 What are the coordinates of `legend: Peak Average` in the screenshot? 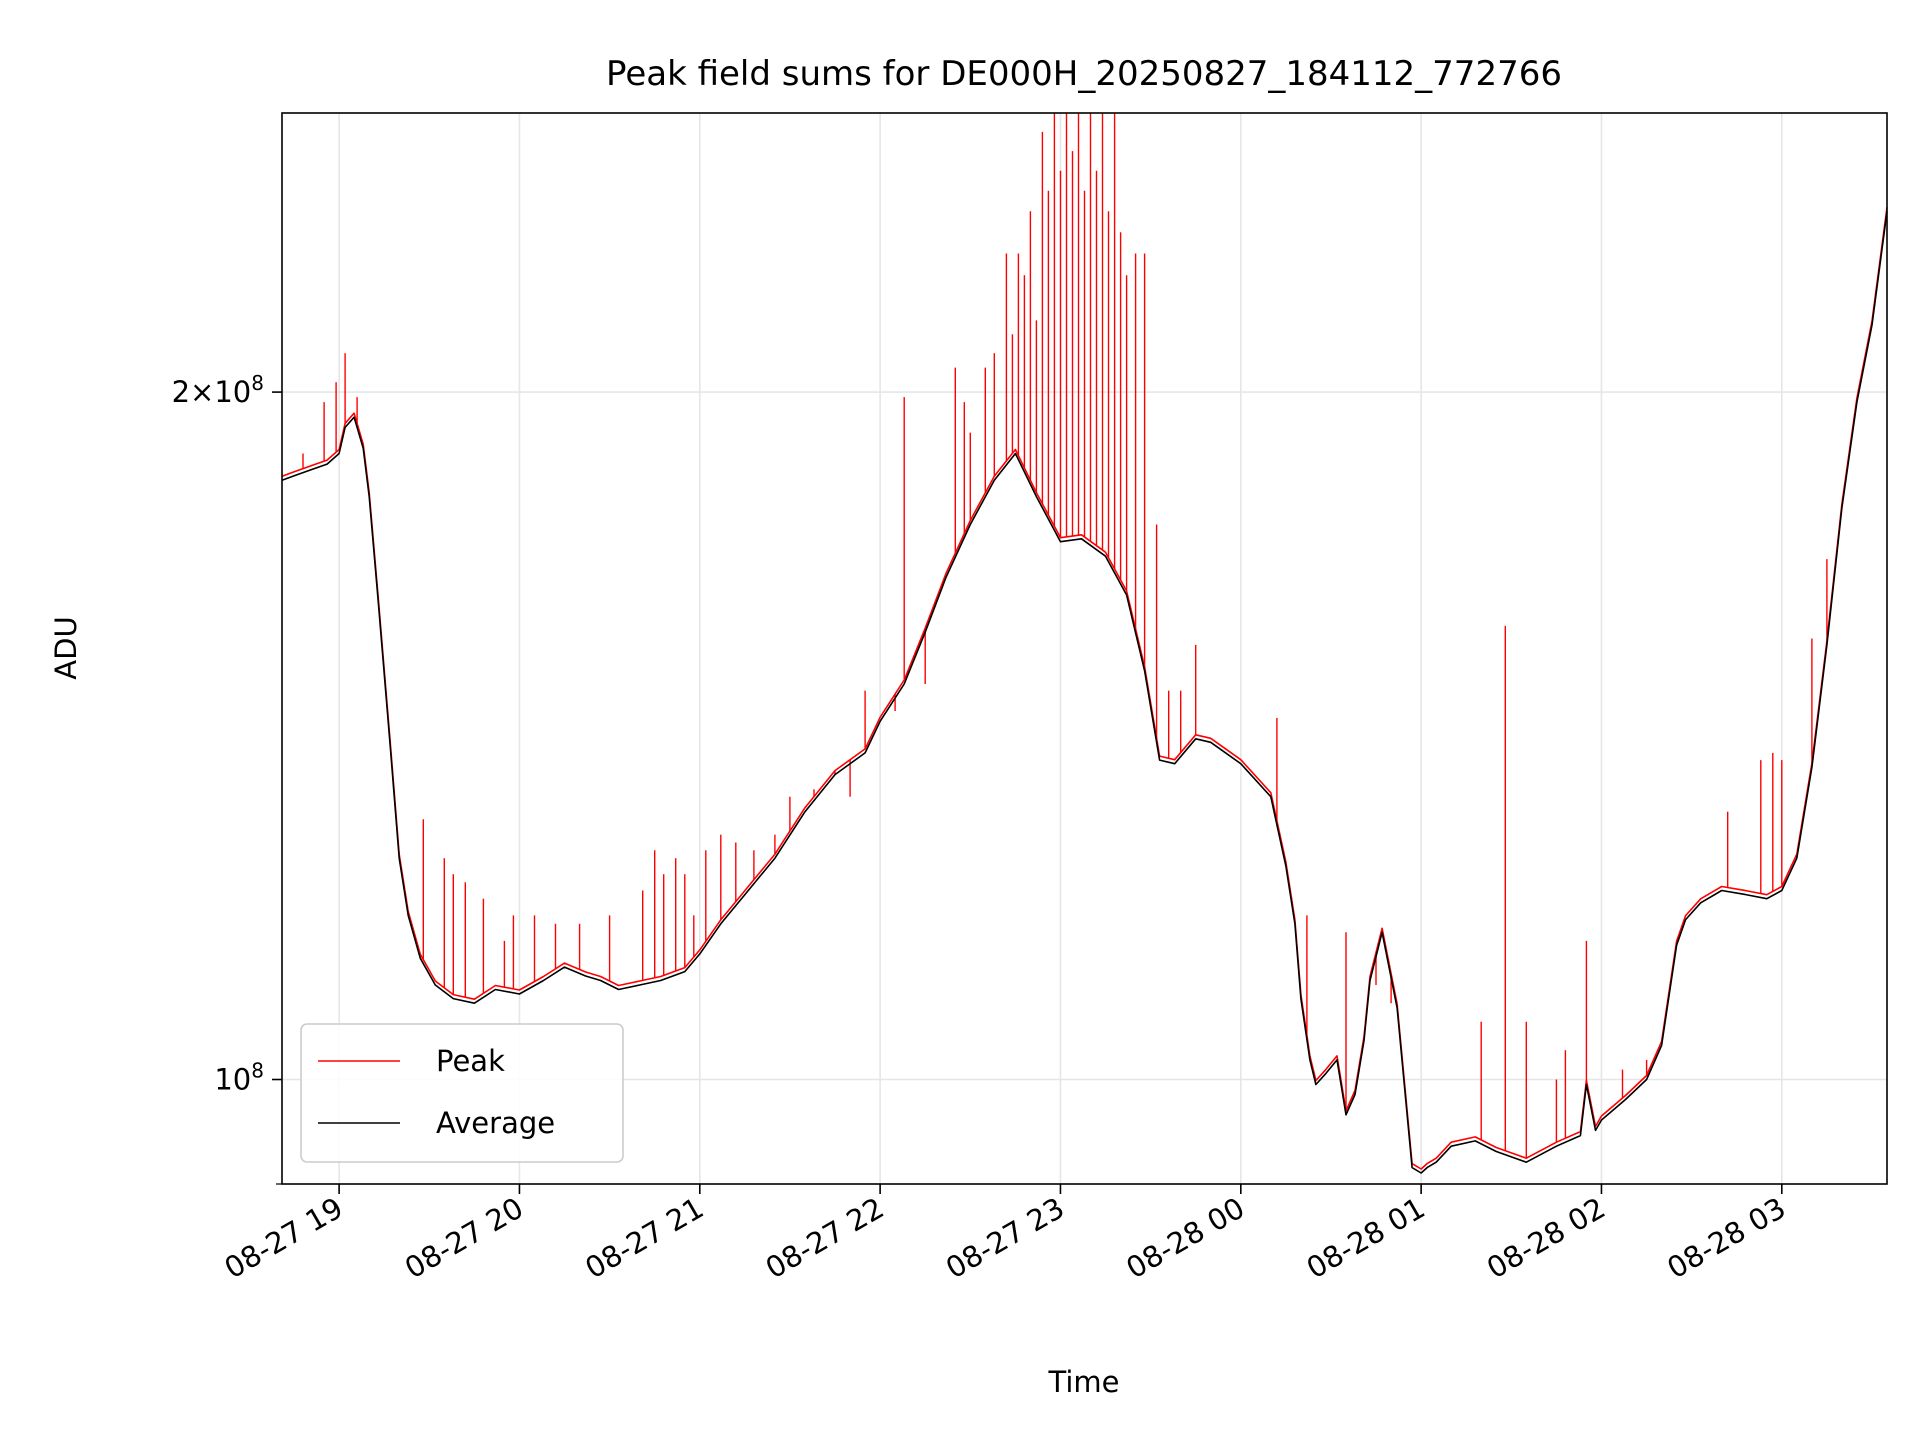 It's located at (462, 1093).